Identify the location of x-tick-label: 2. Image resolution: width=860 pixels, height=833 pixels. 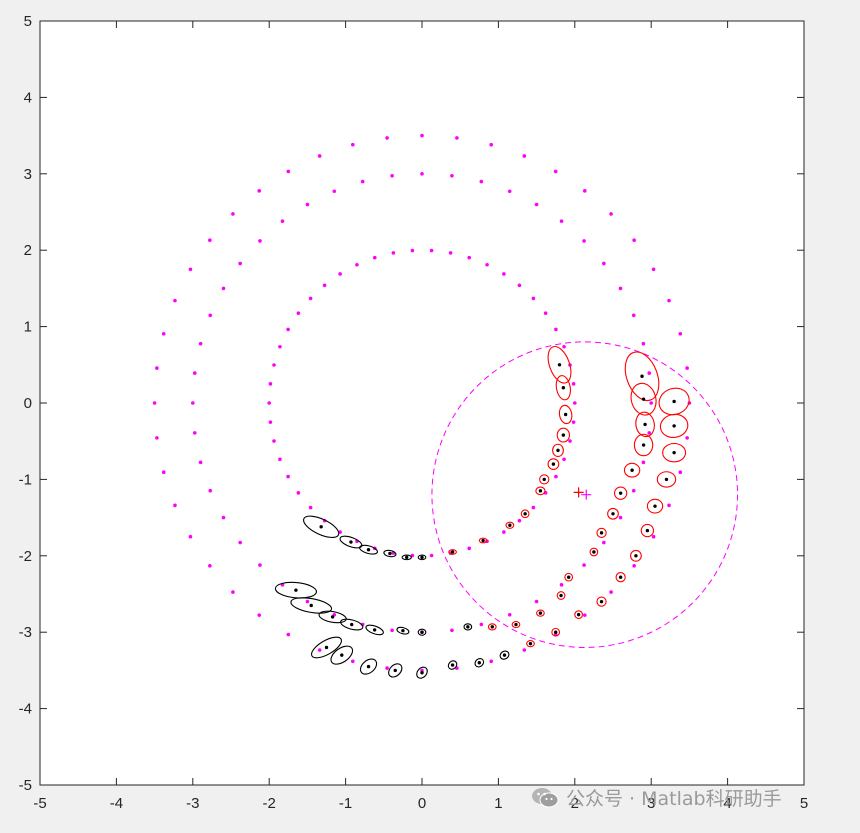
(575, 803).